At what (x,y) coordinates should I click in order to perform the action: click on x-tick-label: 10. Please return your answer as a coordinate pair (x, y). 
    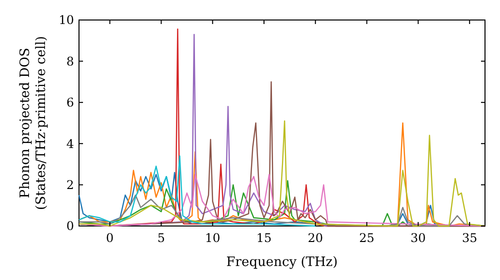
    Looking at the image, I should click on (212, 238).